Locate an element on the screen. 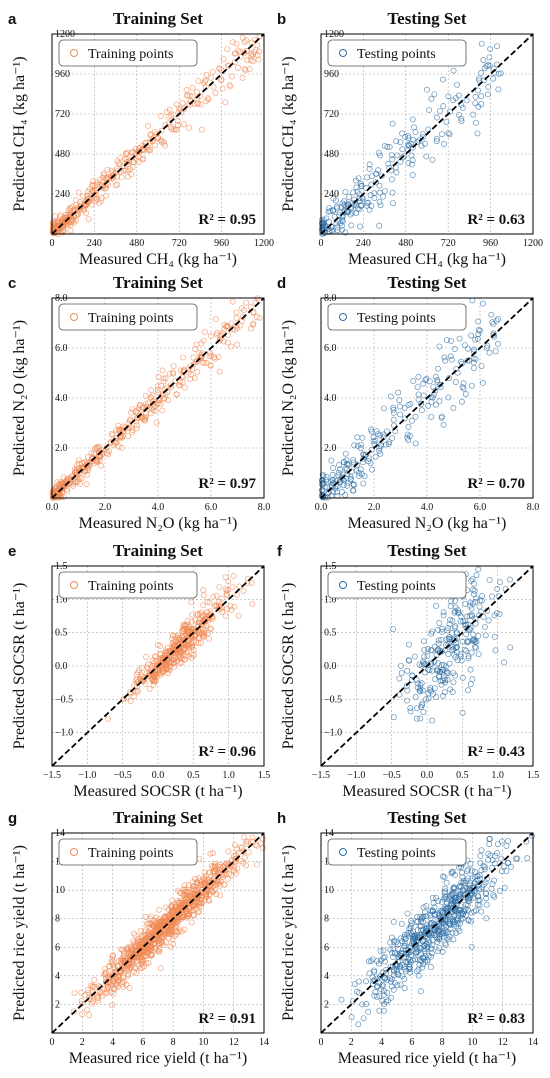 Image resolution: width=550 pixels, height=1078 pixels. panel-letter: a is located at coordinates (12, 19).